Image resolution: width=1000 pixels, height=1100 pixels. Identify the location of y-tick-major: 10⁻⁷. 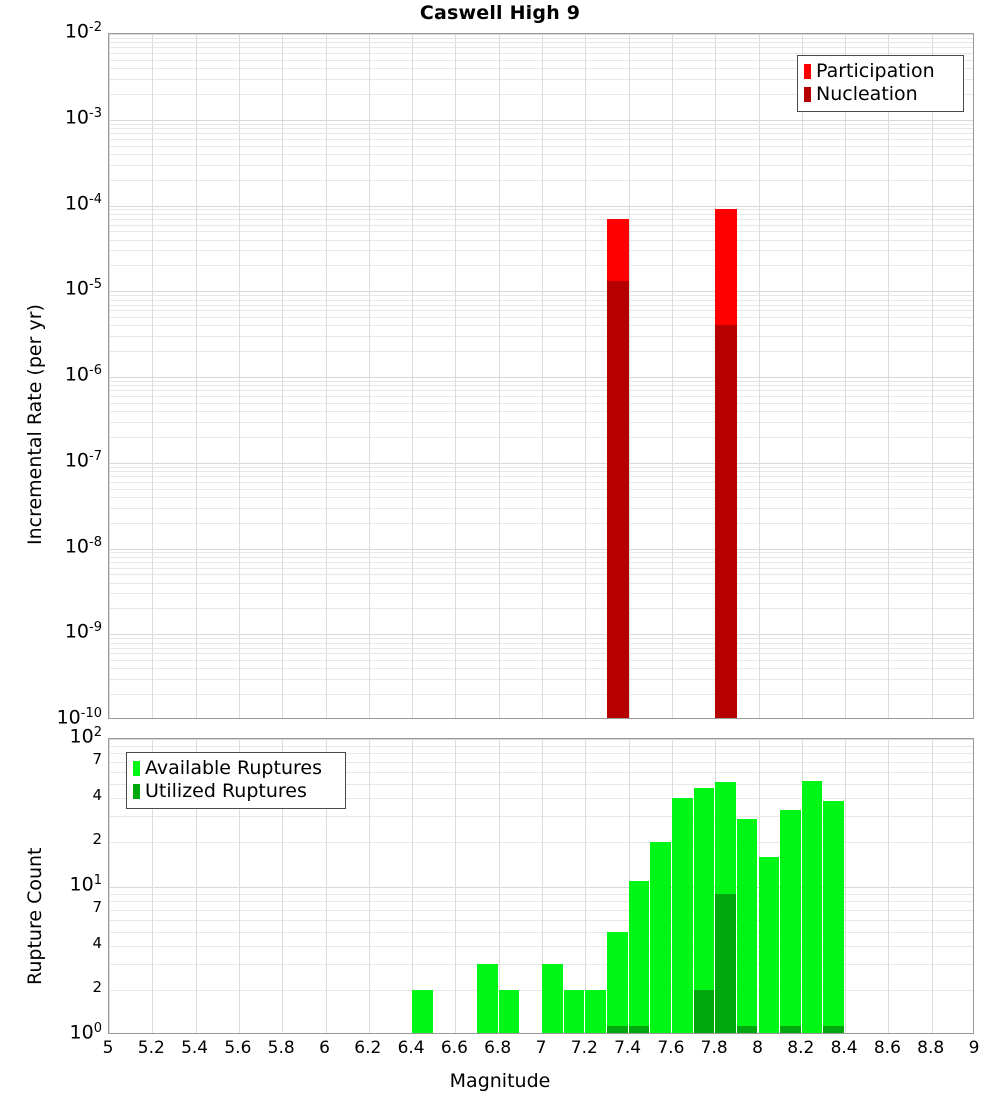
(83, 460).